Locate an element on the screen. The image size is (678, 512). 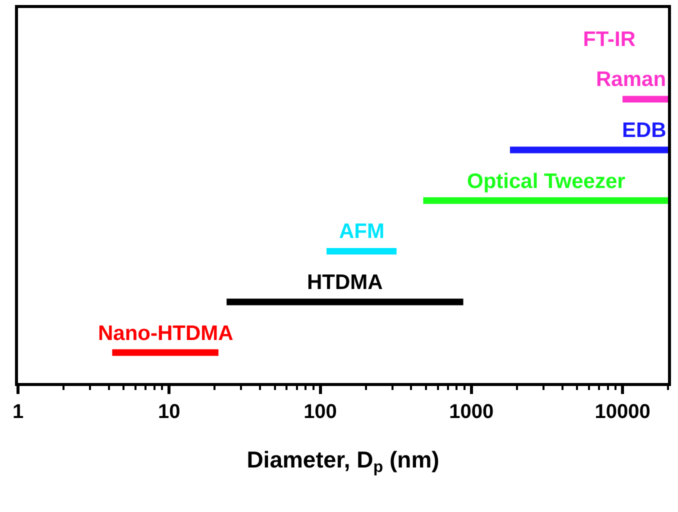
x-tick-label: 1 is located at coordinates (18, 411).